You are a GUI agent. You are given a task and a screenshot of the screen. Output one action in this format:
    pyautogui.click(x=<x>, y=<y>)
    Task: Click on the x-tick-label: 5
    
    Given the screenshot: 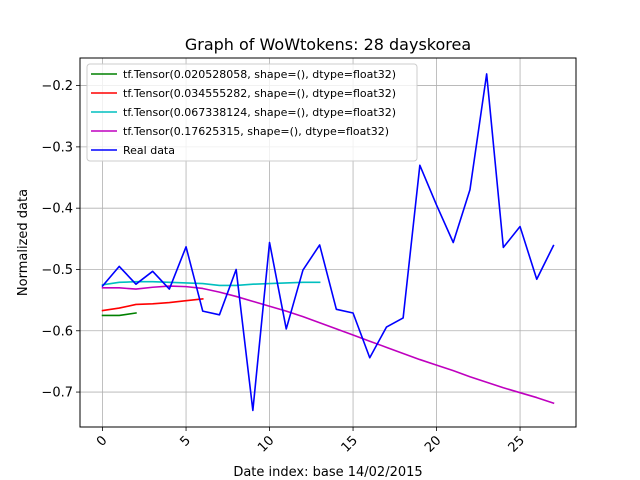 What is the action you would take?
    pyautogui.click(x=185, y=441)
    